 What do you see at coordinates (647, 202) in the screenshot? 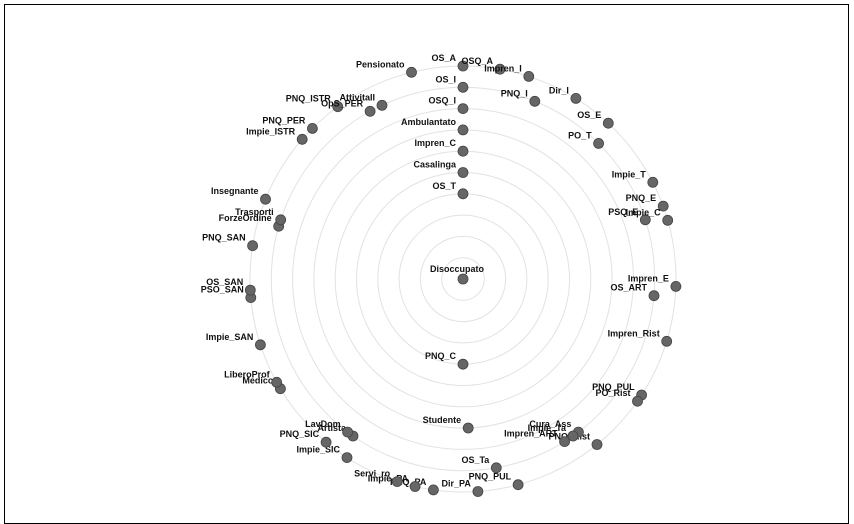
I see `node: PNQ_E` at bounding box center [647, 202].